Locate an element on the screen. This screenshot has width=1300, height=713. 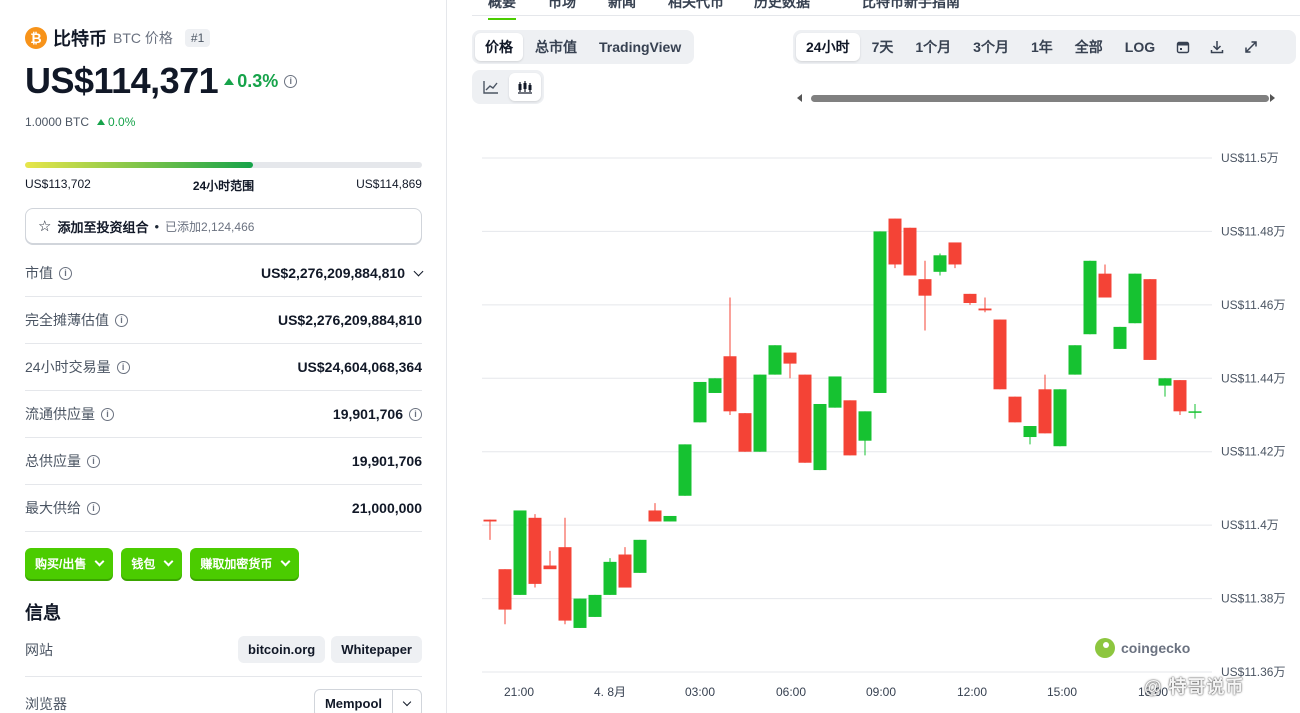
explorer-dropdown: Mempool is located at coordinates (367, 701).